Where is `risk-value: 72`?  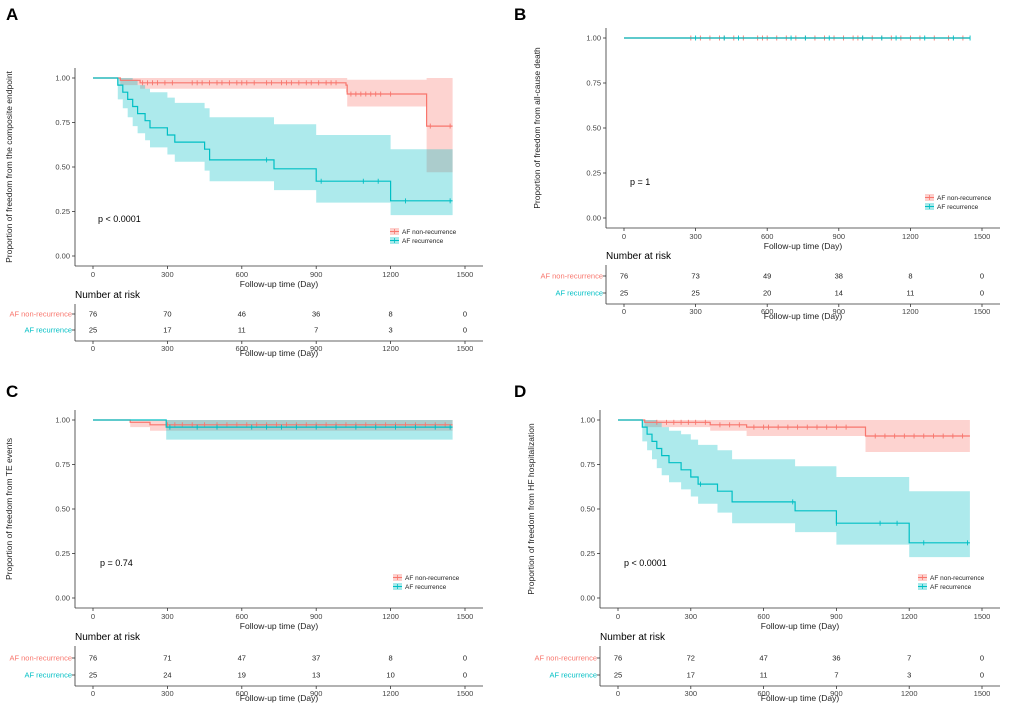 risk-value: 72 is located at coordinates (691, 658).